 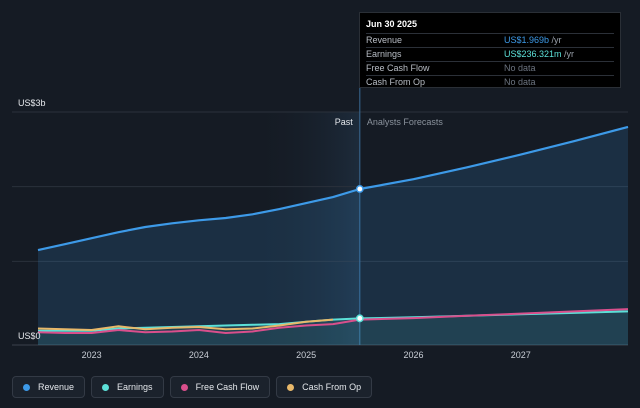 What do you see at coordinates (306, 355) in the screenshot?
I see `x-tick-label: 2025` at bounding box center [306, 355].